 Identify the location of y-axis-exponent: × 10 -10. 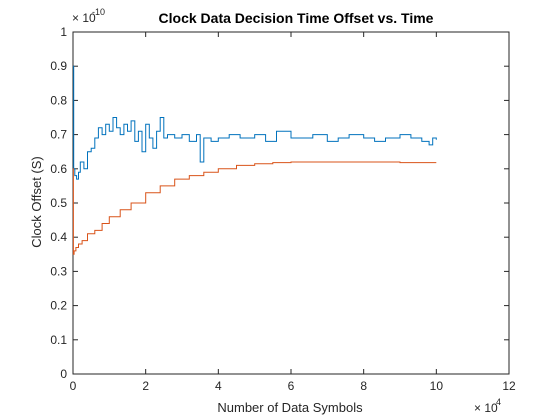
(88, 16).